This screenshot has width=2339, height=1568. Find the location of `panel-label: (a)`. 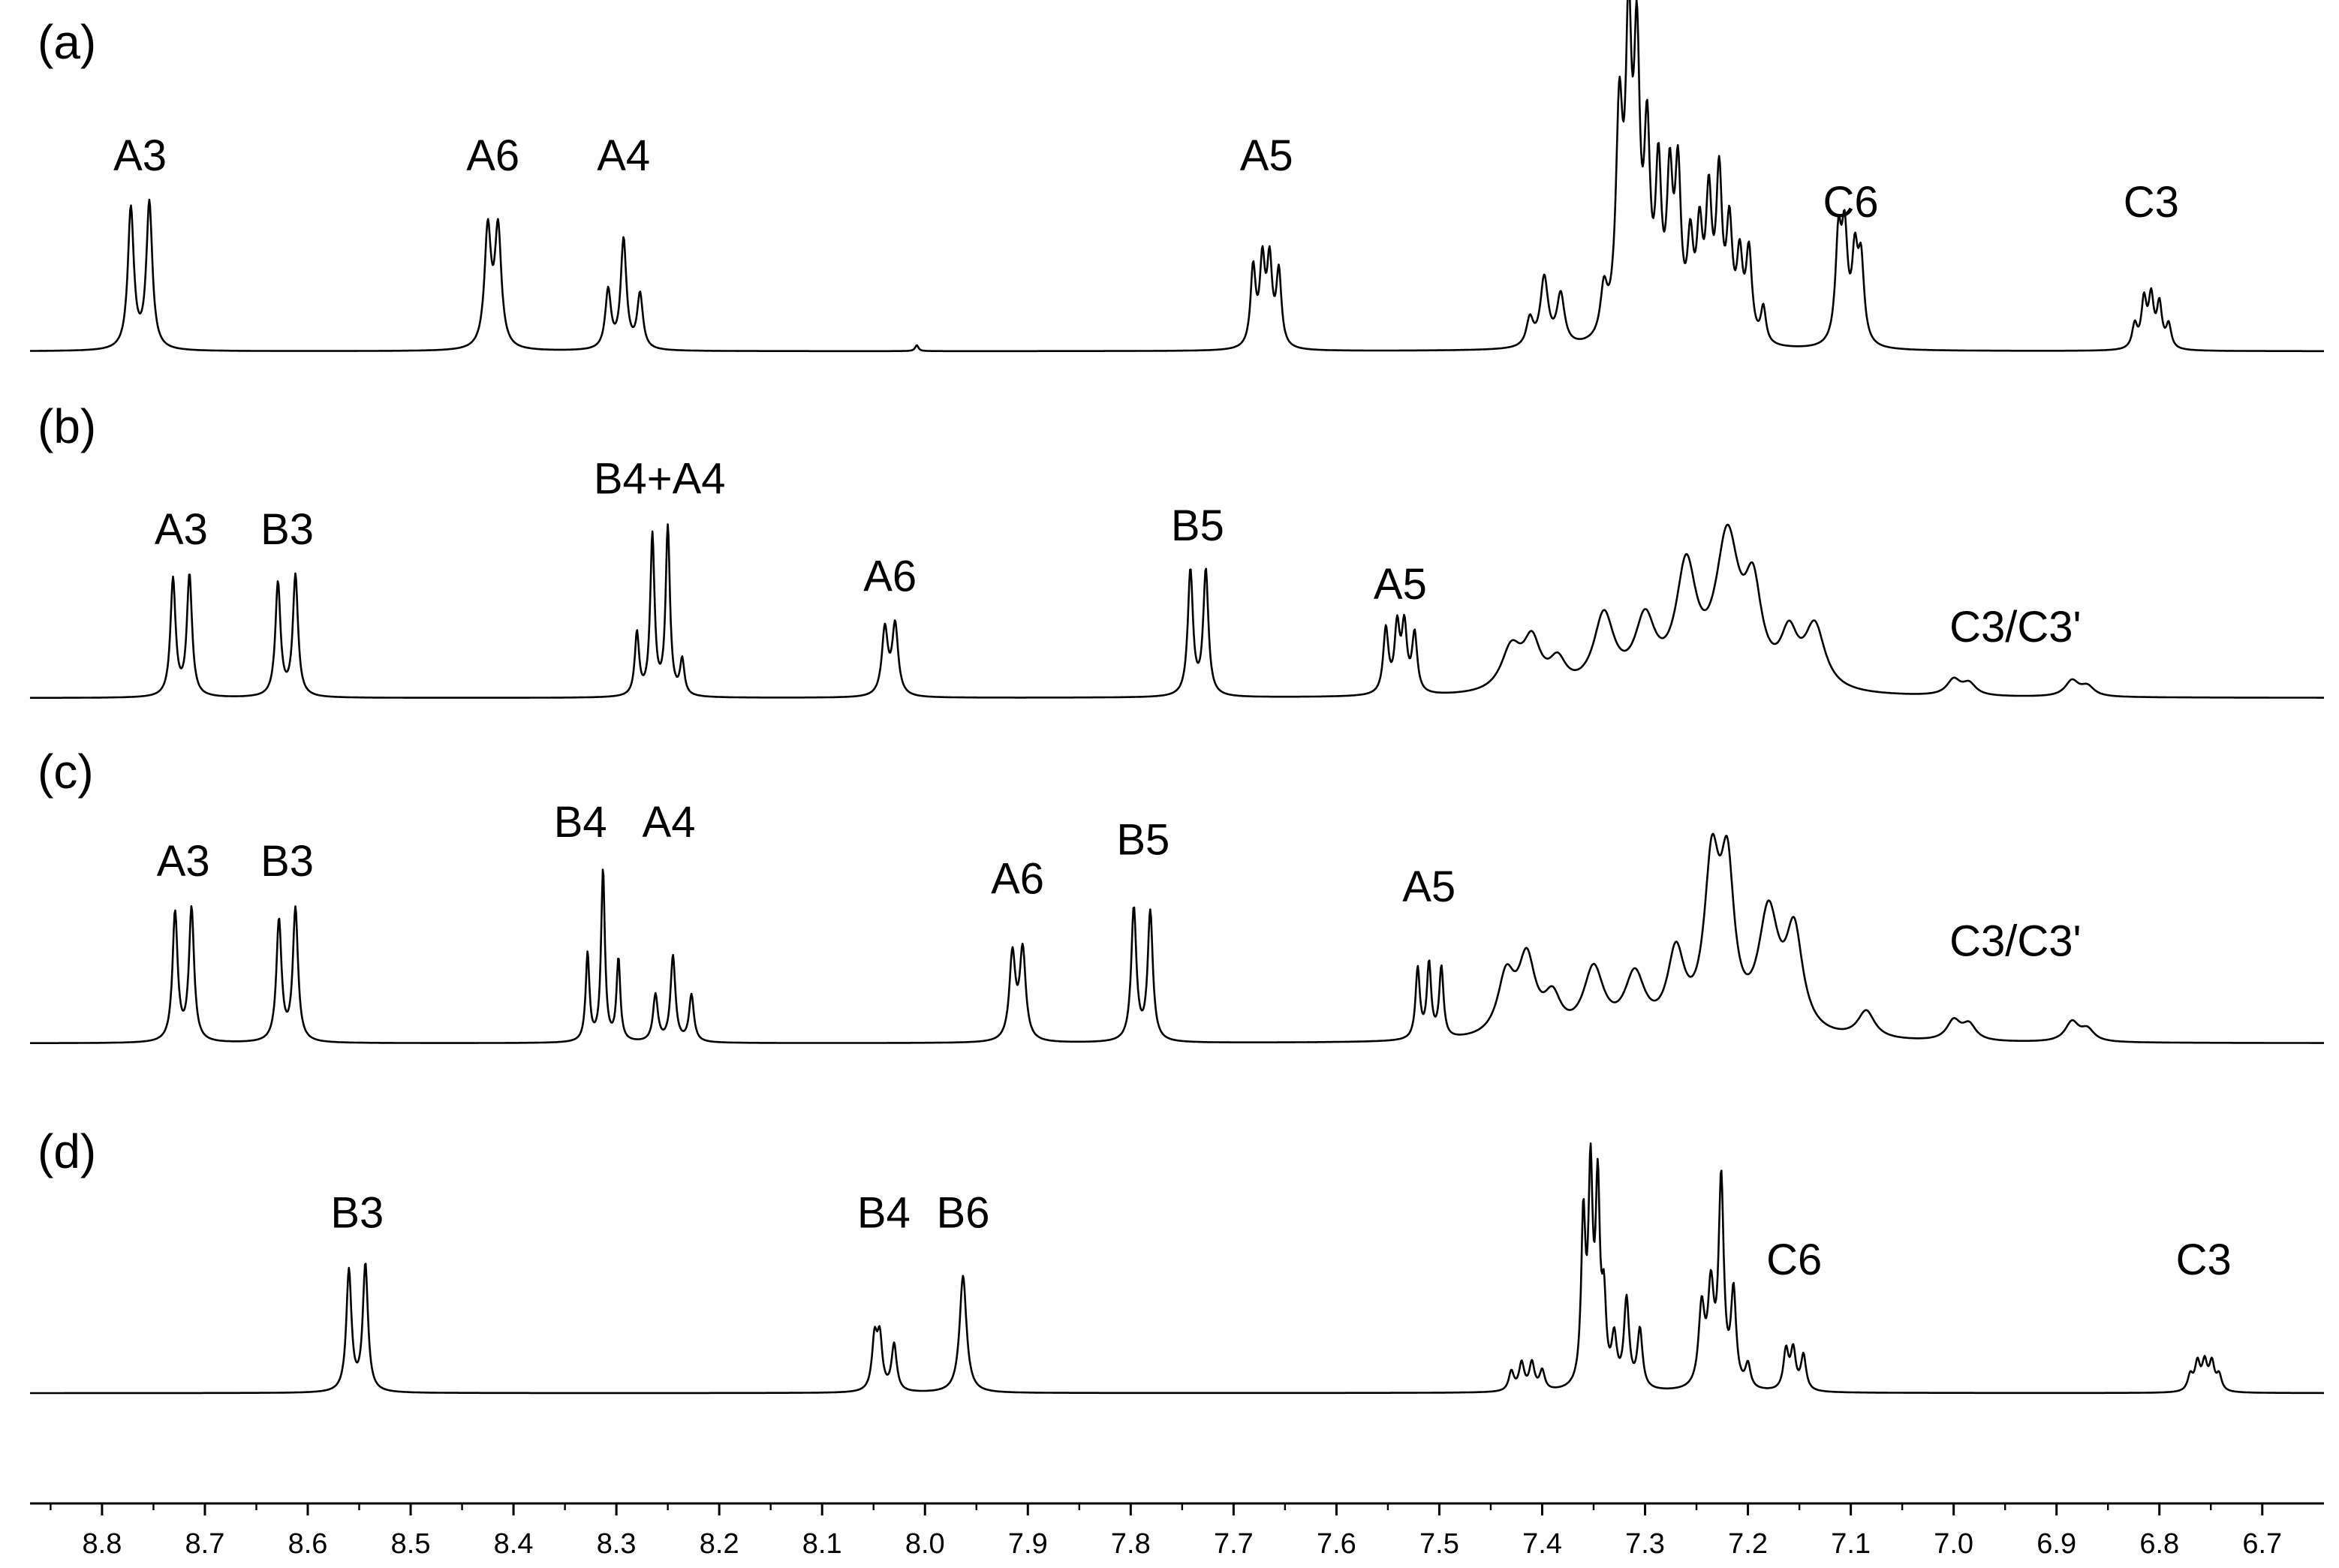

panel-label: (a) is located at coordinates (67, 42).